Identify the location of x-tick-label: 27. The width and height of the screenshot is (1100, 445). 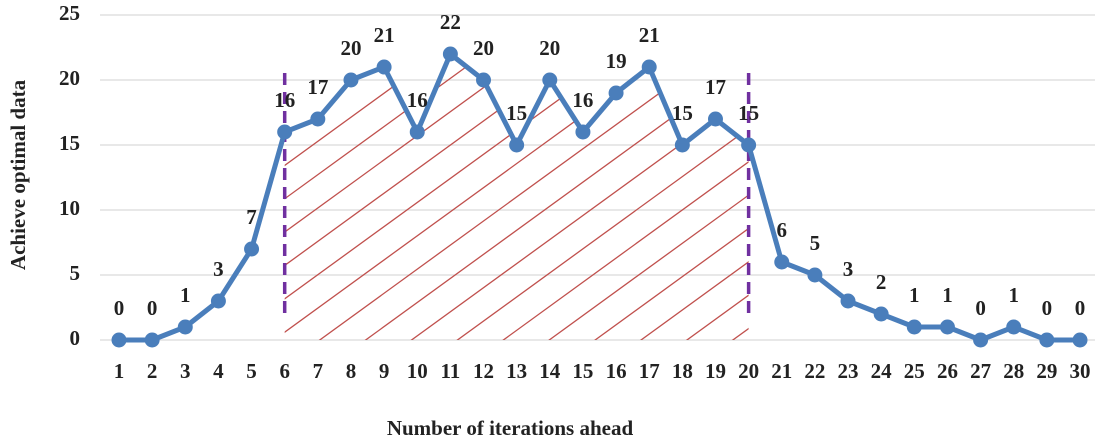
(980, 371).